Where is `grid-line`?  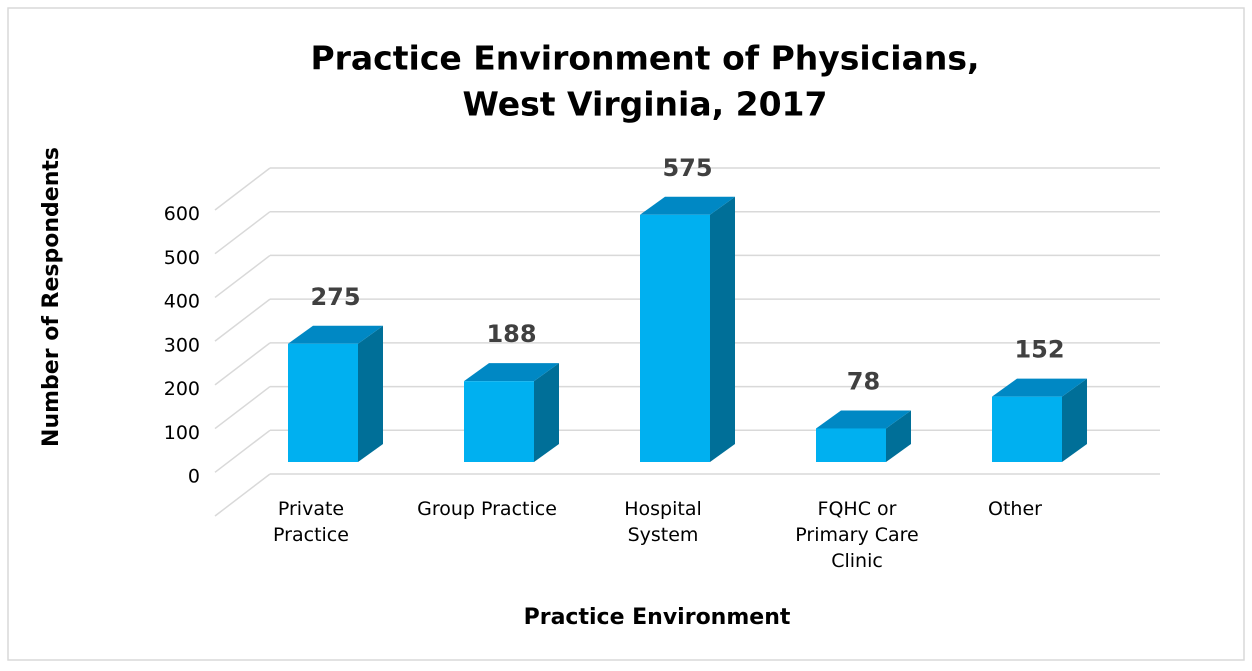
grid-line is located at coordinates (687, 495).